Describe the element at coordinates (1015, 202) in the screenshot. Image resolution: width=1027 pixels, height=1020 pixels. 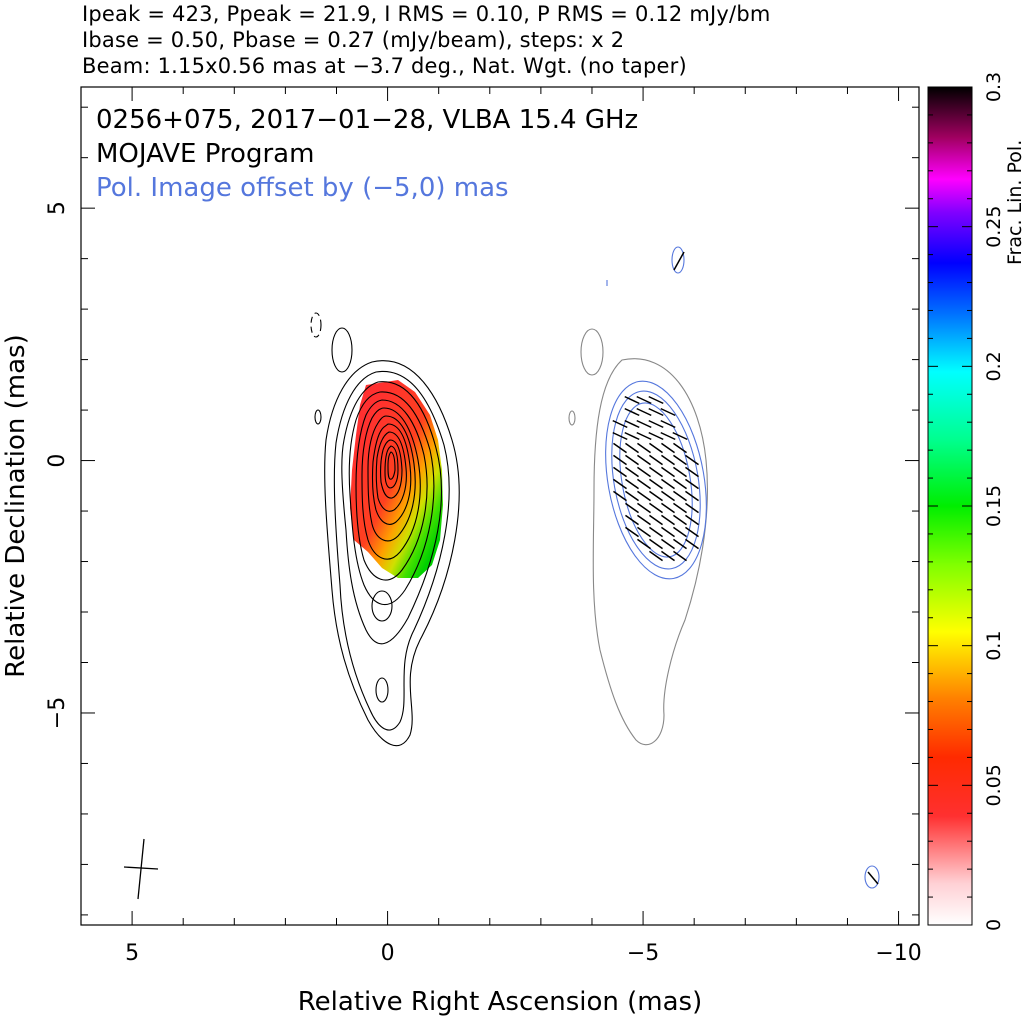
I see `colorbar-label: Frac. Lin. Pol.` at that location.